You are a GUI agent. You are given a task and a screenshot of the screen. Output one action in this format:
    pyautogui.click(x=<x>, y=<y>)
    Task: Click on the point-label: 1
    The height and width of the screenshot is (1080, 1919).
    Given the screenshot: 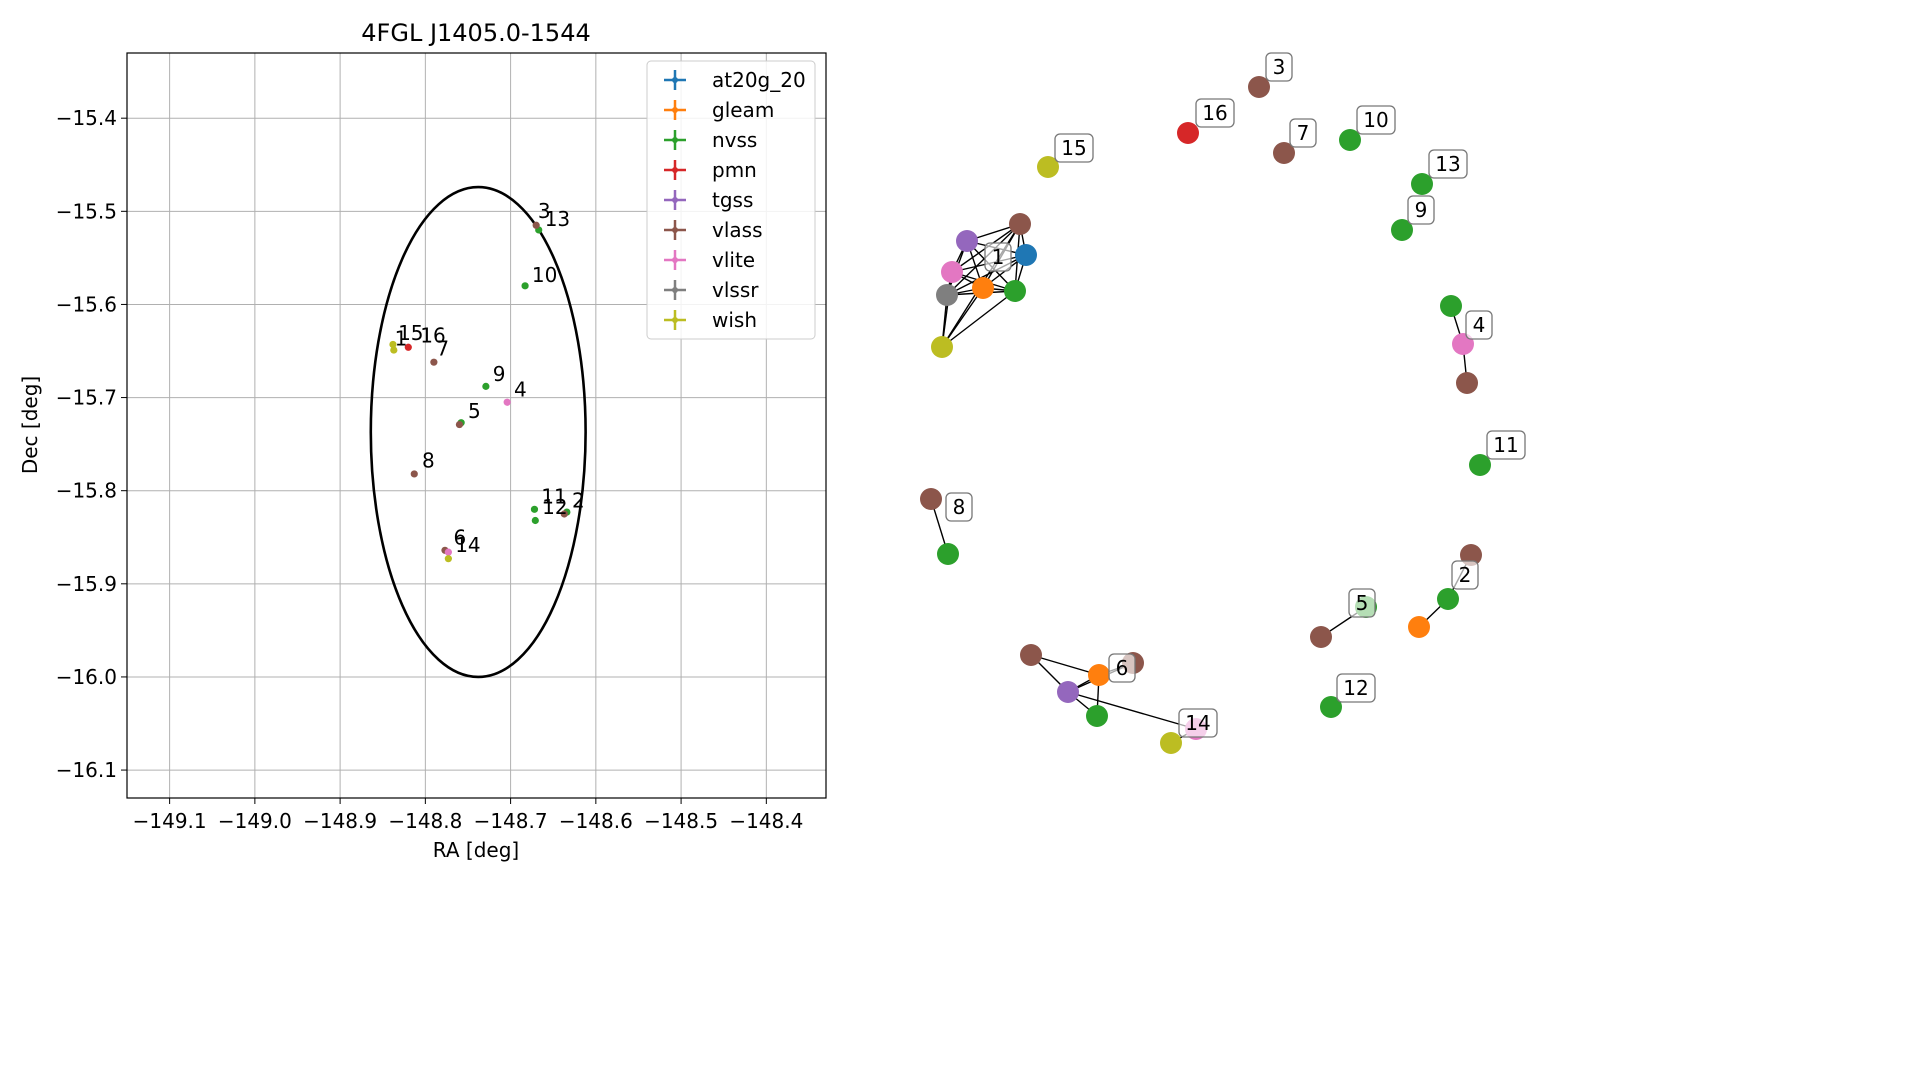 What is the action you would take?
    pyautogui.click(x=401, y=338)
    